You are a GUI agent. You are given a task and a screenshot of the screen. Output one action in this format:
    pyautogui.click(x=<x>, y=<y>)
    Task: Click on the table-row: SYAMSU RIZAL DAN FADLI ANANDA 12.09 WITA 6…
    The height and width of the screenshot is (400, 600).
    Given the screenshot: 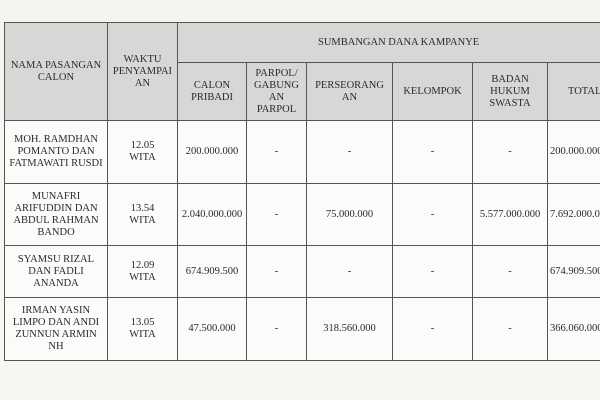 What is the action you would take?
    pyautogui.click(x=302, y=271)
    